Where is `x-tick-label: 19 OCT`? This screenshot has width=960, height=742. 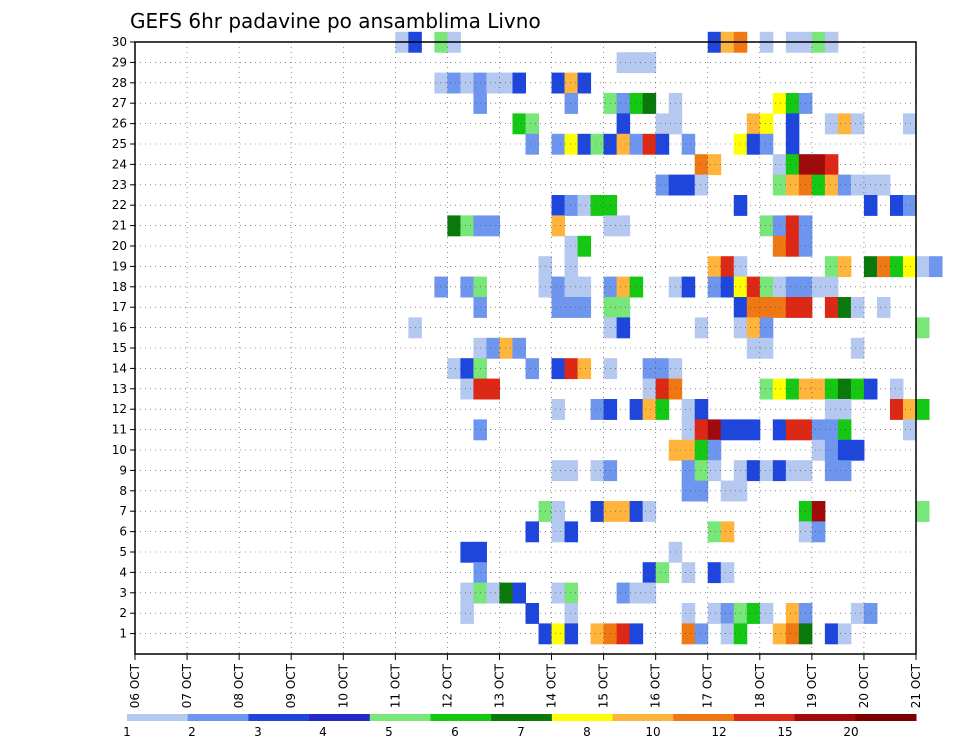 x-tick-label: 19 OCT is located at coordinates (812, 685).